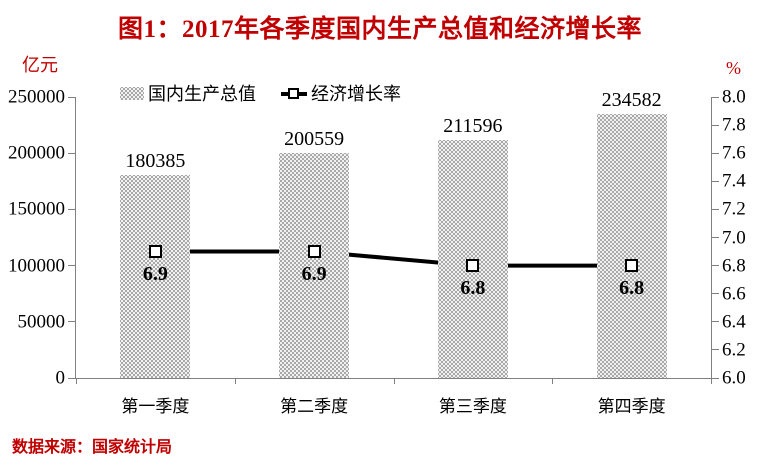  I want to click on legend-item-gdp: 国内生产总值, so click(188, 93).